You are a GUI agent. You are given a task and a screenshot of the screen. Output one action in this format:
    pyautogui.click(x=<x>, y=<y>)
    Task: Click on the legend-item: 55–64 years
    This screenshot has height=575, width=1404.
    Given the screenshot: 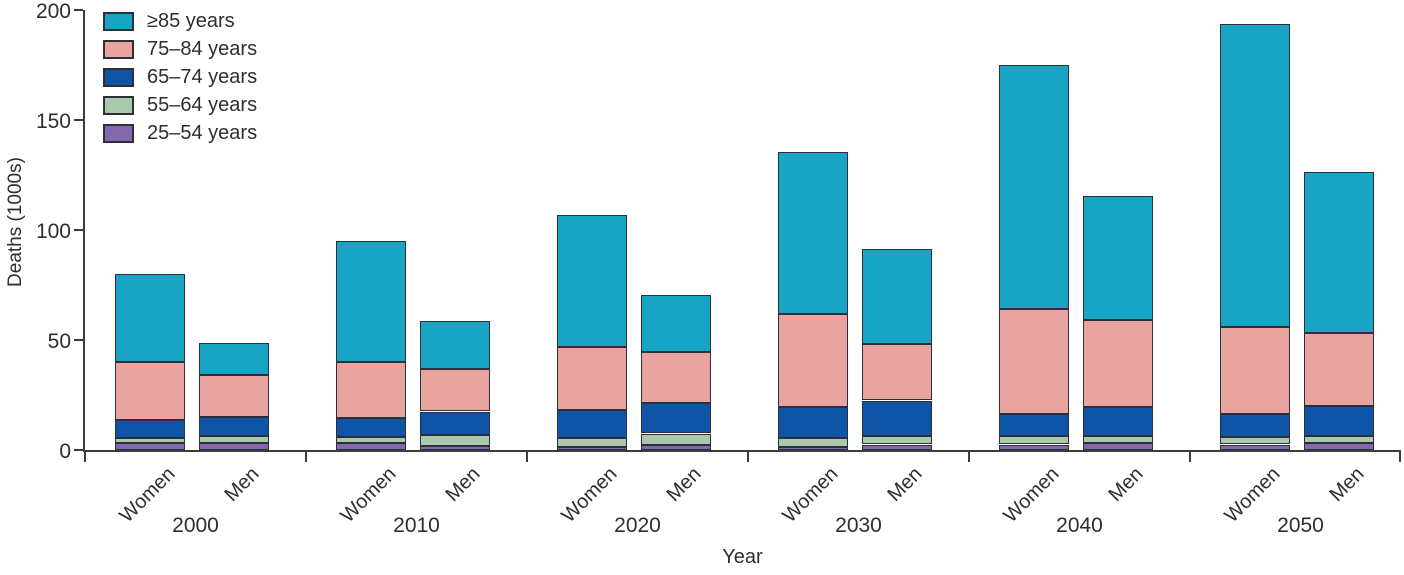 What is the action you would take?
    pyautogui.click(x=180, y=105)
    